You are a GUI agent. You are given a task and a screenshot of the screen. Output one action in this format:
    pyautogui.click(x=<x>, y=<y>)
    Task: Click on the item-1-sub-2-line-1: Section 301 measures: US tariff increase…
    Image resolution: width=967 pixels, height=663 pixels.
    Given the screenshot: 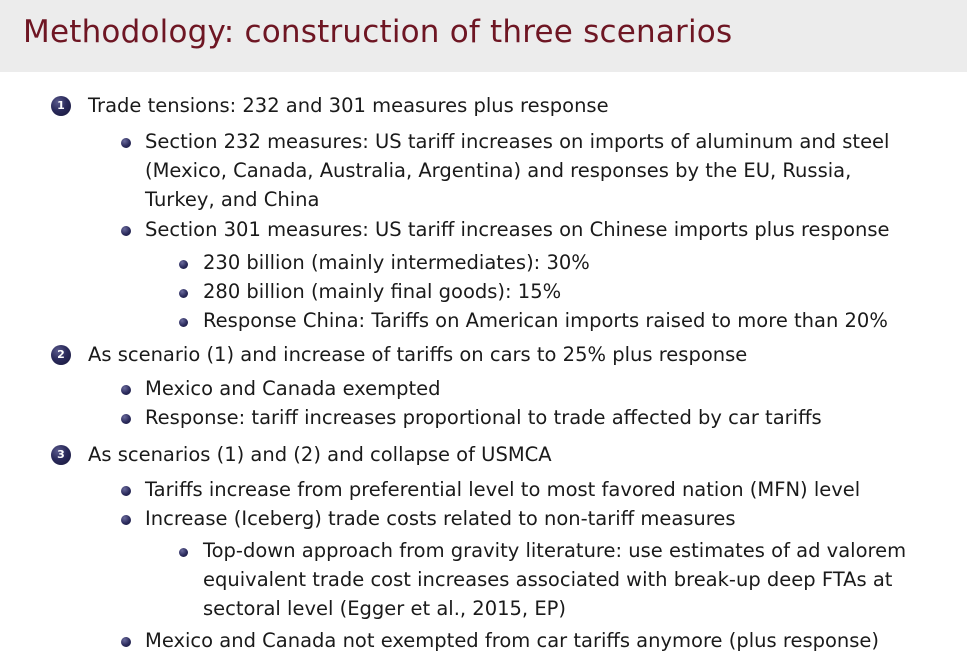 What is the action you would take?
    pyautogui.click(x=517, y=229)
    